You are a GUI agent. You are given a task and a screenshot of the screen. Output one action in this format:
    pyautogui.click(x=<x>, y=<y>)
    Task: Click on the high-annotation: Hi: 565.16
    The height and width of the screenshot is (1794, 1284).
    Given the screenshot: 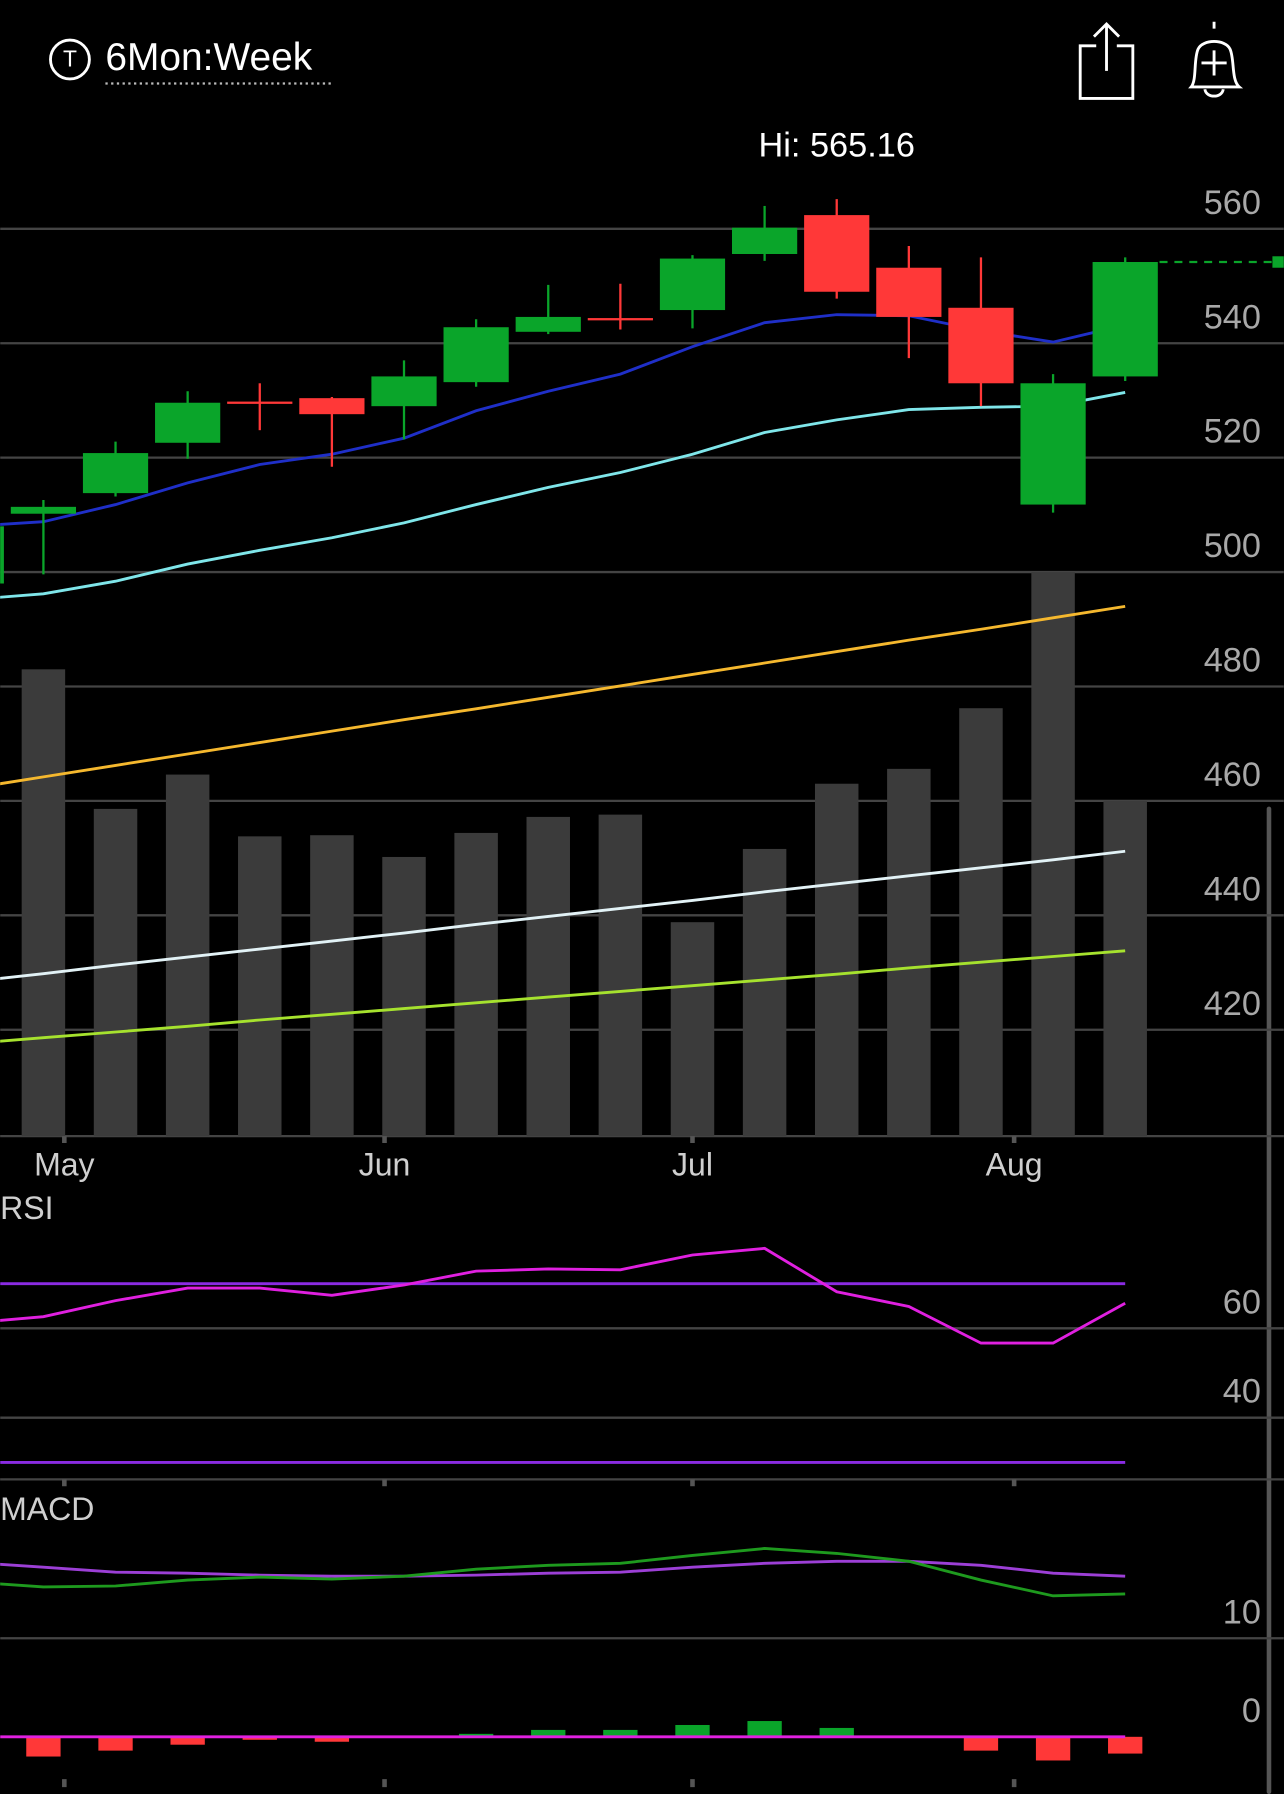 What is the action you would take?
    pyautogui.click(x=837, y=146)
    